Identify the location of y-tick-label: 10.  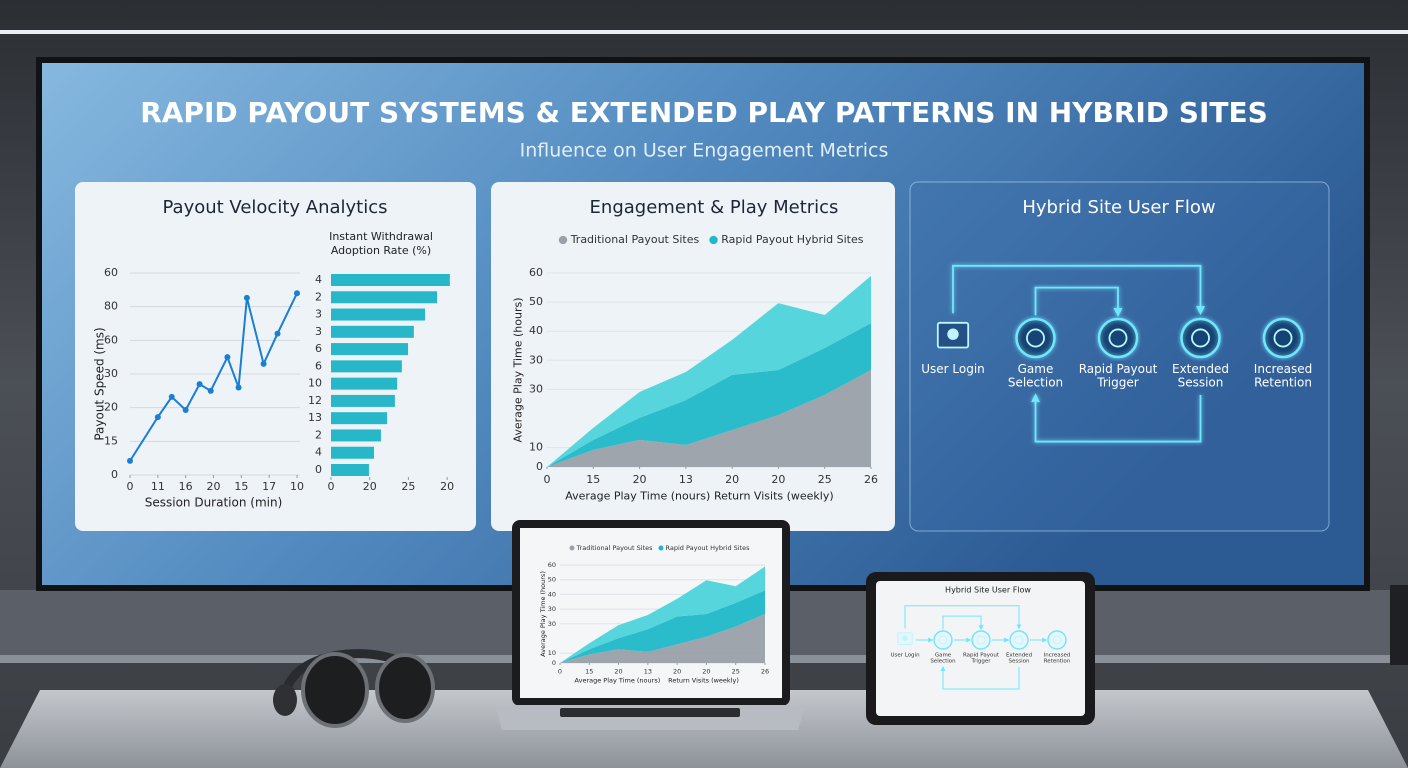
(552, 653).